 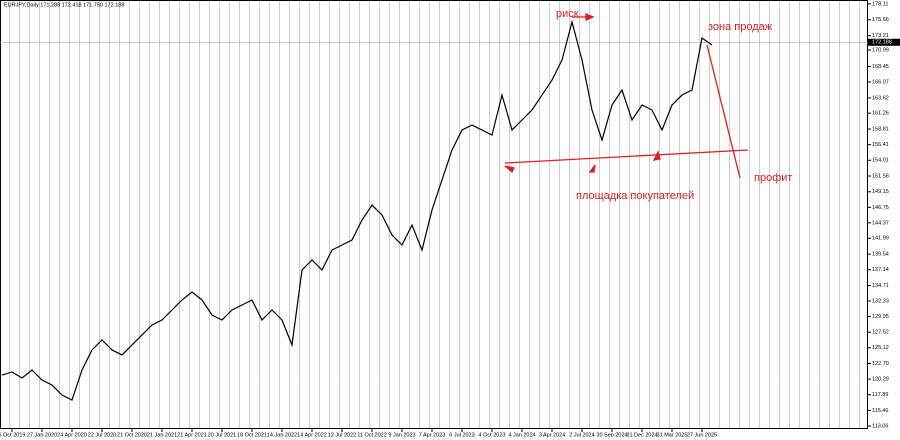 What do you see at coordinates (72, 435) in the screenshot?
I see `x-tick-label: 24 Apr 2020` at bounding box center [72, 435].